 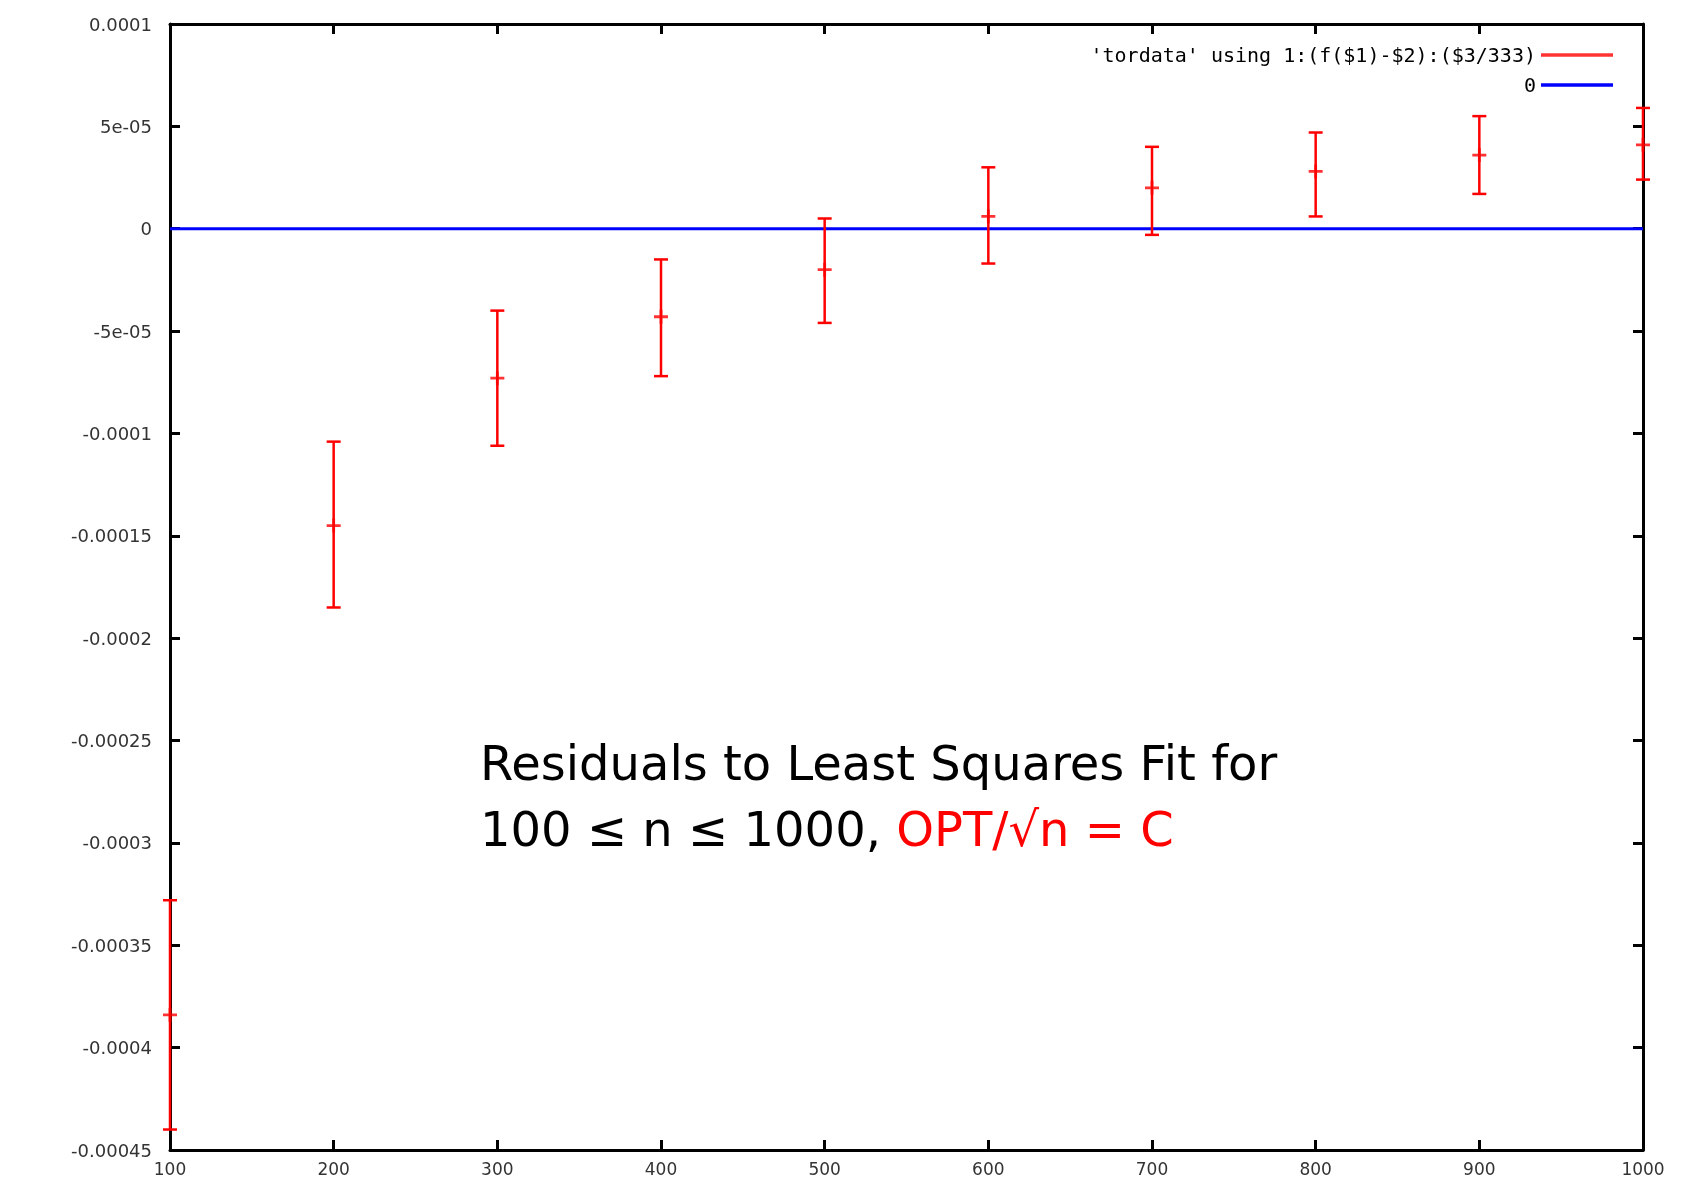 What do you see at coordinates (497, 1168) in the screenshot?
I see `x-tick-label: 300` at bounding box center [497, 1168].